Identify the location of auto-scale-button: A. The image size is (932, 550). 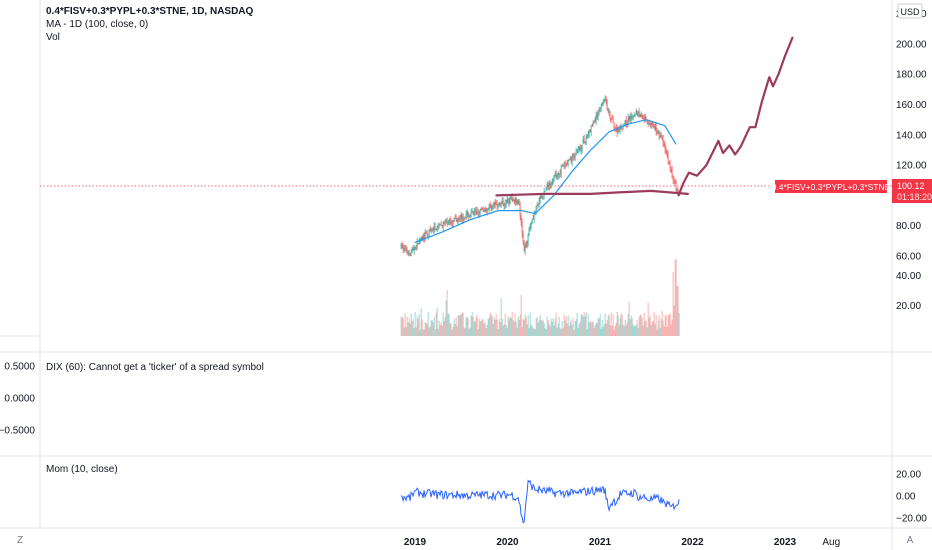
(910, 540).